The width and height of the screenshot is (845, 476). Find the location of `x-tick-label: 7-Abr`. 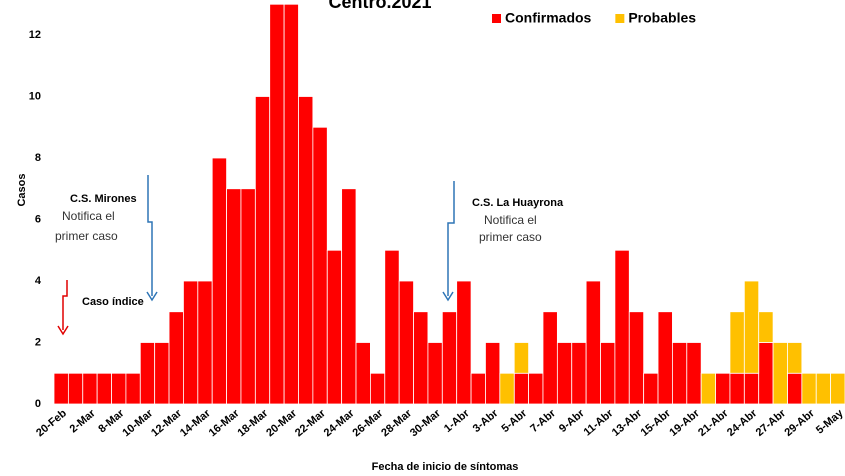

x-tick-label: 7-Abr is located at coordinates (543, 421).